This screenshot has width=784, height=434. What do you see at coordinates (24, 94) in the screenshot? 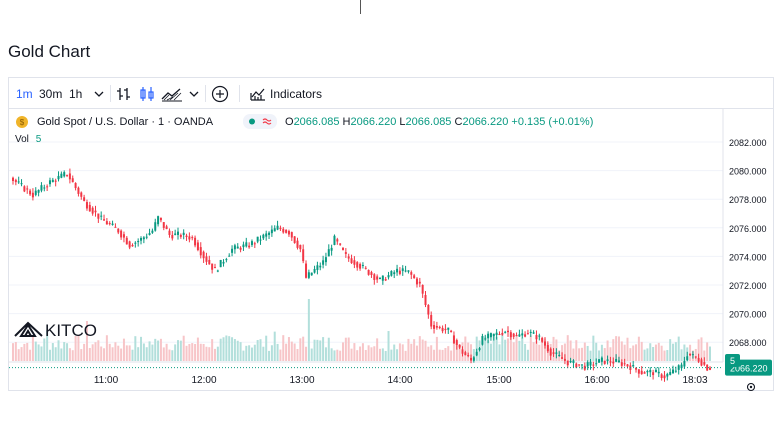
I see `interval-1m-button: 1m` at bounding box center [24, 94].